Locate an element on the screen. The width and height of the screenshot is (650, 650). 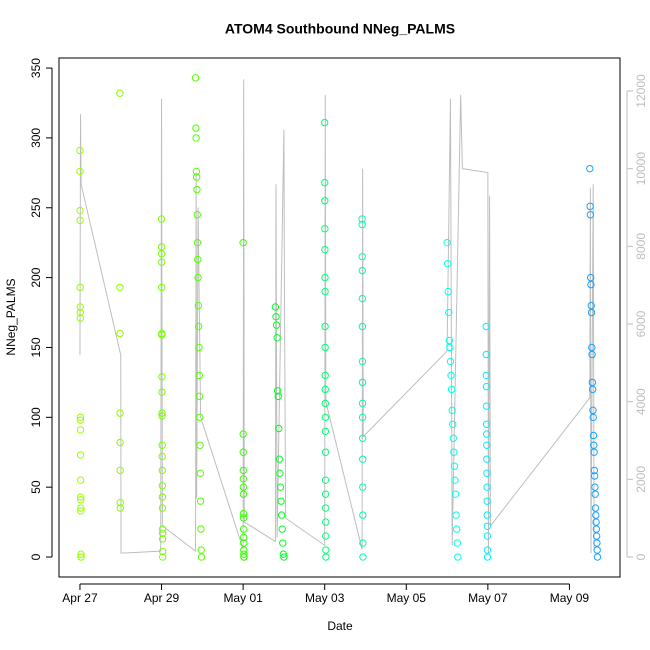
y2-tick-label: 0 is located at coordinates (641, 556).